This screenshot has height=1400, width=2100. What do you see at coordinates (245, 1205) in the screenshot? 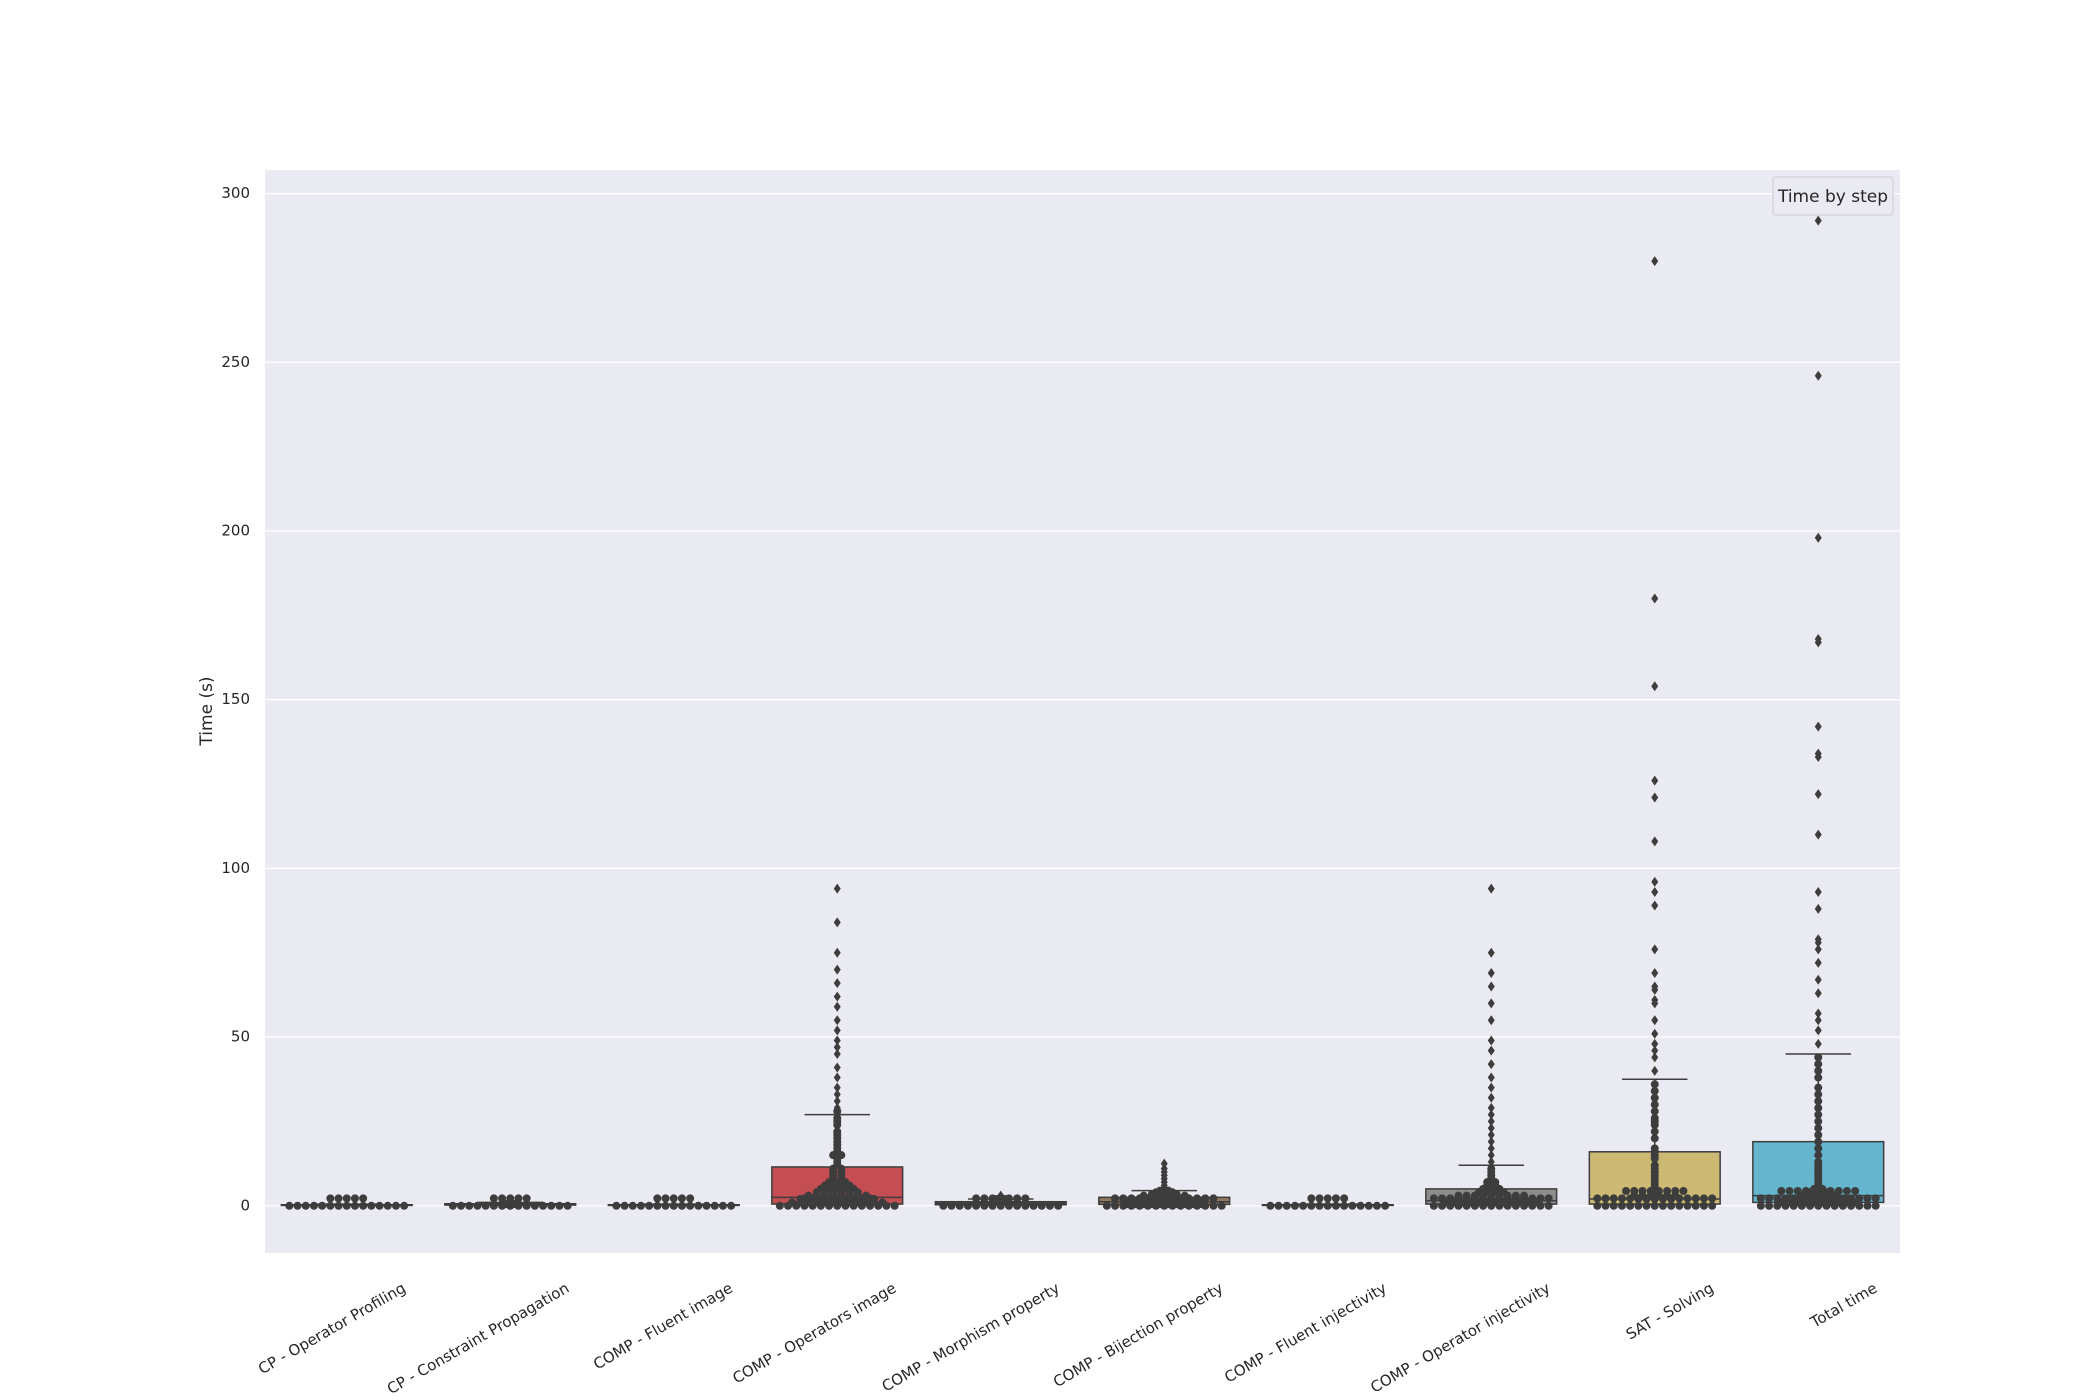
I see `y-tick-label: 0` at bounding box center [245, 1205].